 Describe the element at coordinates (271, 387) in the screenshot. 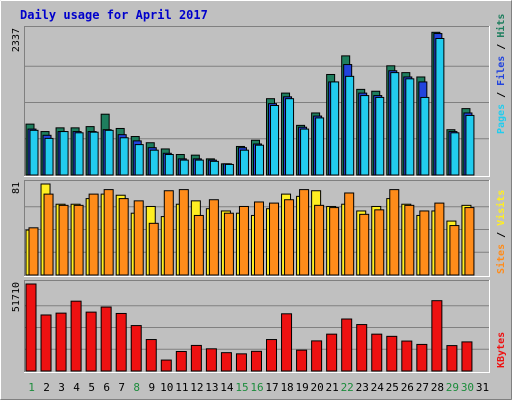

I see `x-tick-label-17: 17` at that location.